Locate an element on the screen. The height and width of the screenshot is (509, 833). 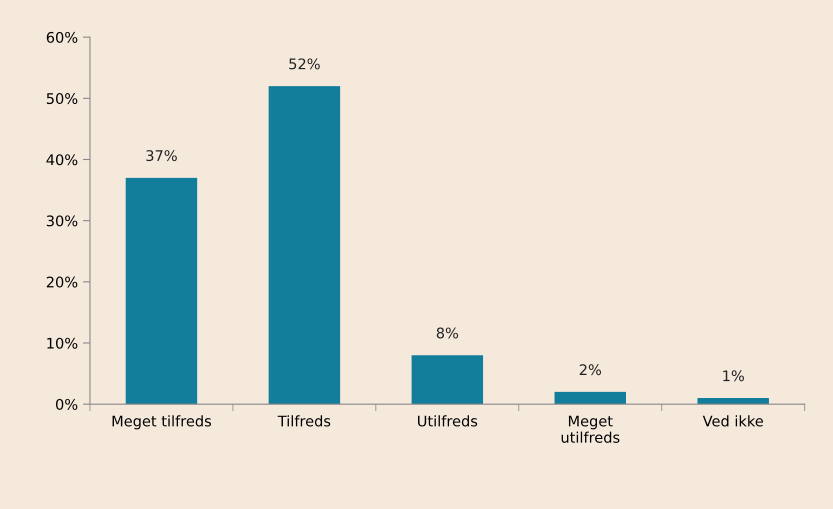
y-tick-label: 0% is located at coordinates (67, 404).